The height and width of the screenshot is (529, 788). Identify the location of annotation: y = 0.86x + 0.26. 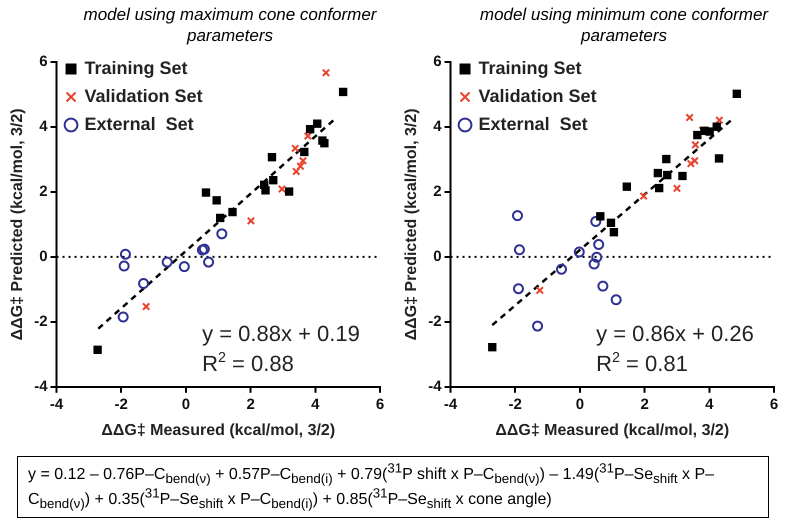
(675, 333).